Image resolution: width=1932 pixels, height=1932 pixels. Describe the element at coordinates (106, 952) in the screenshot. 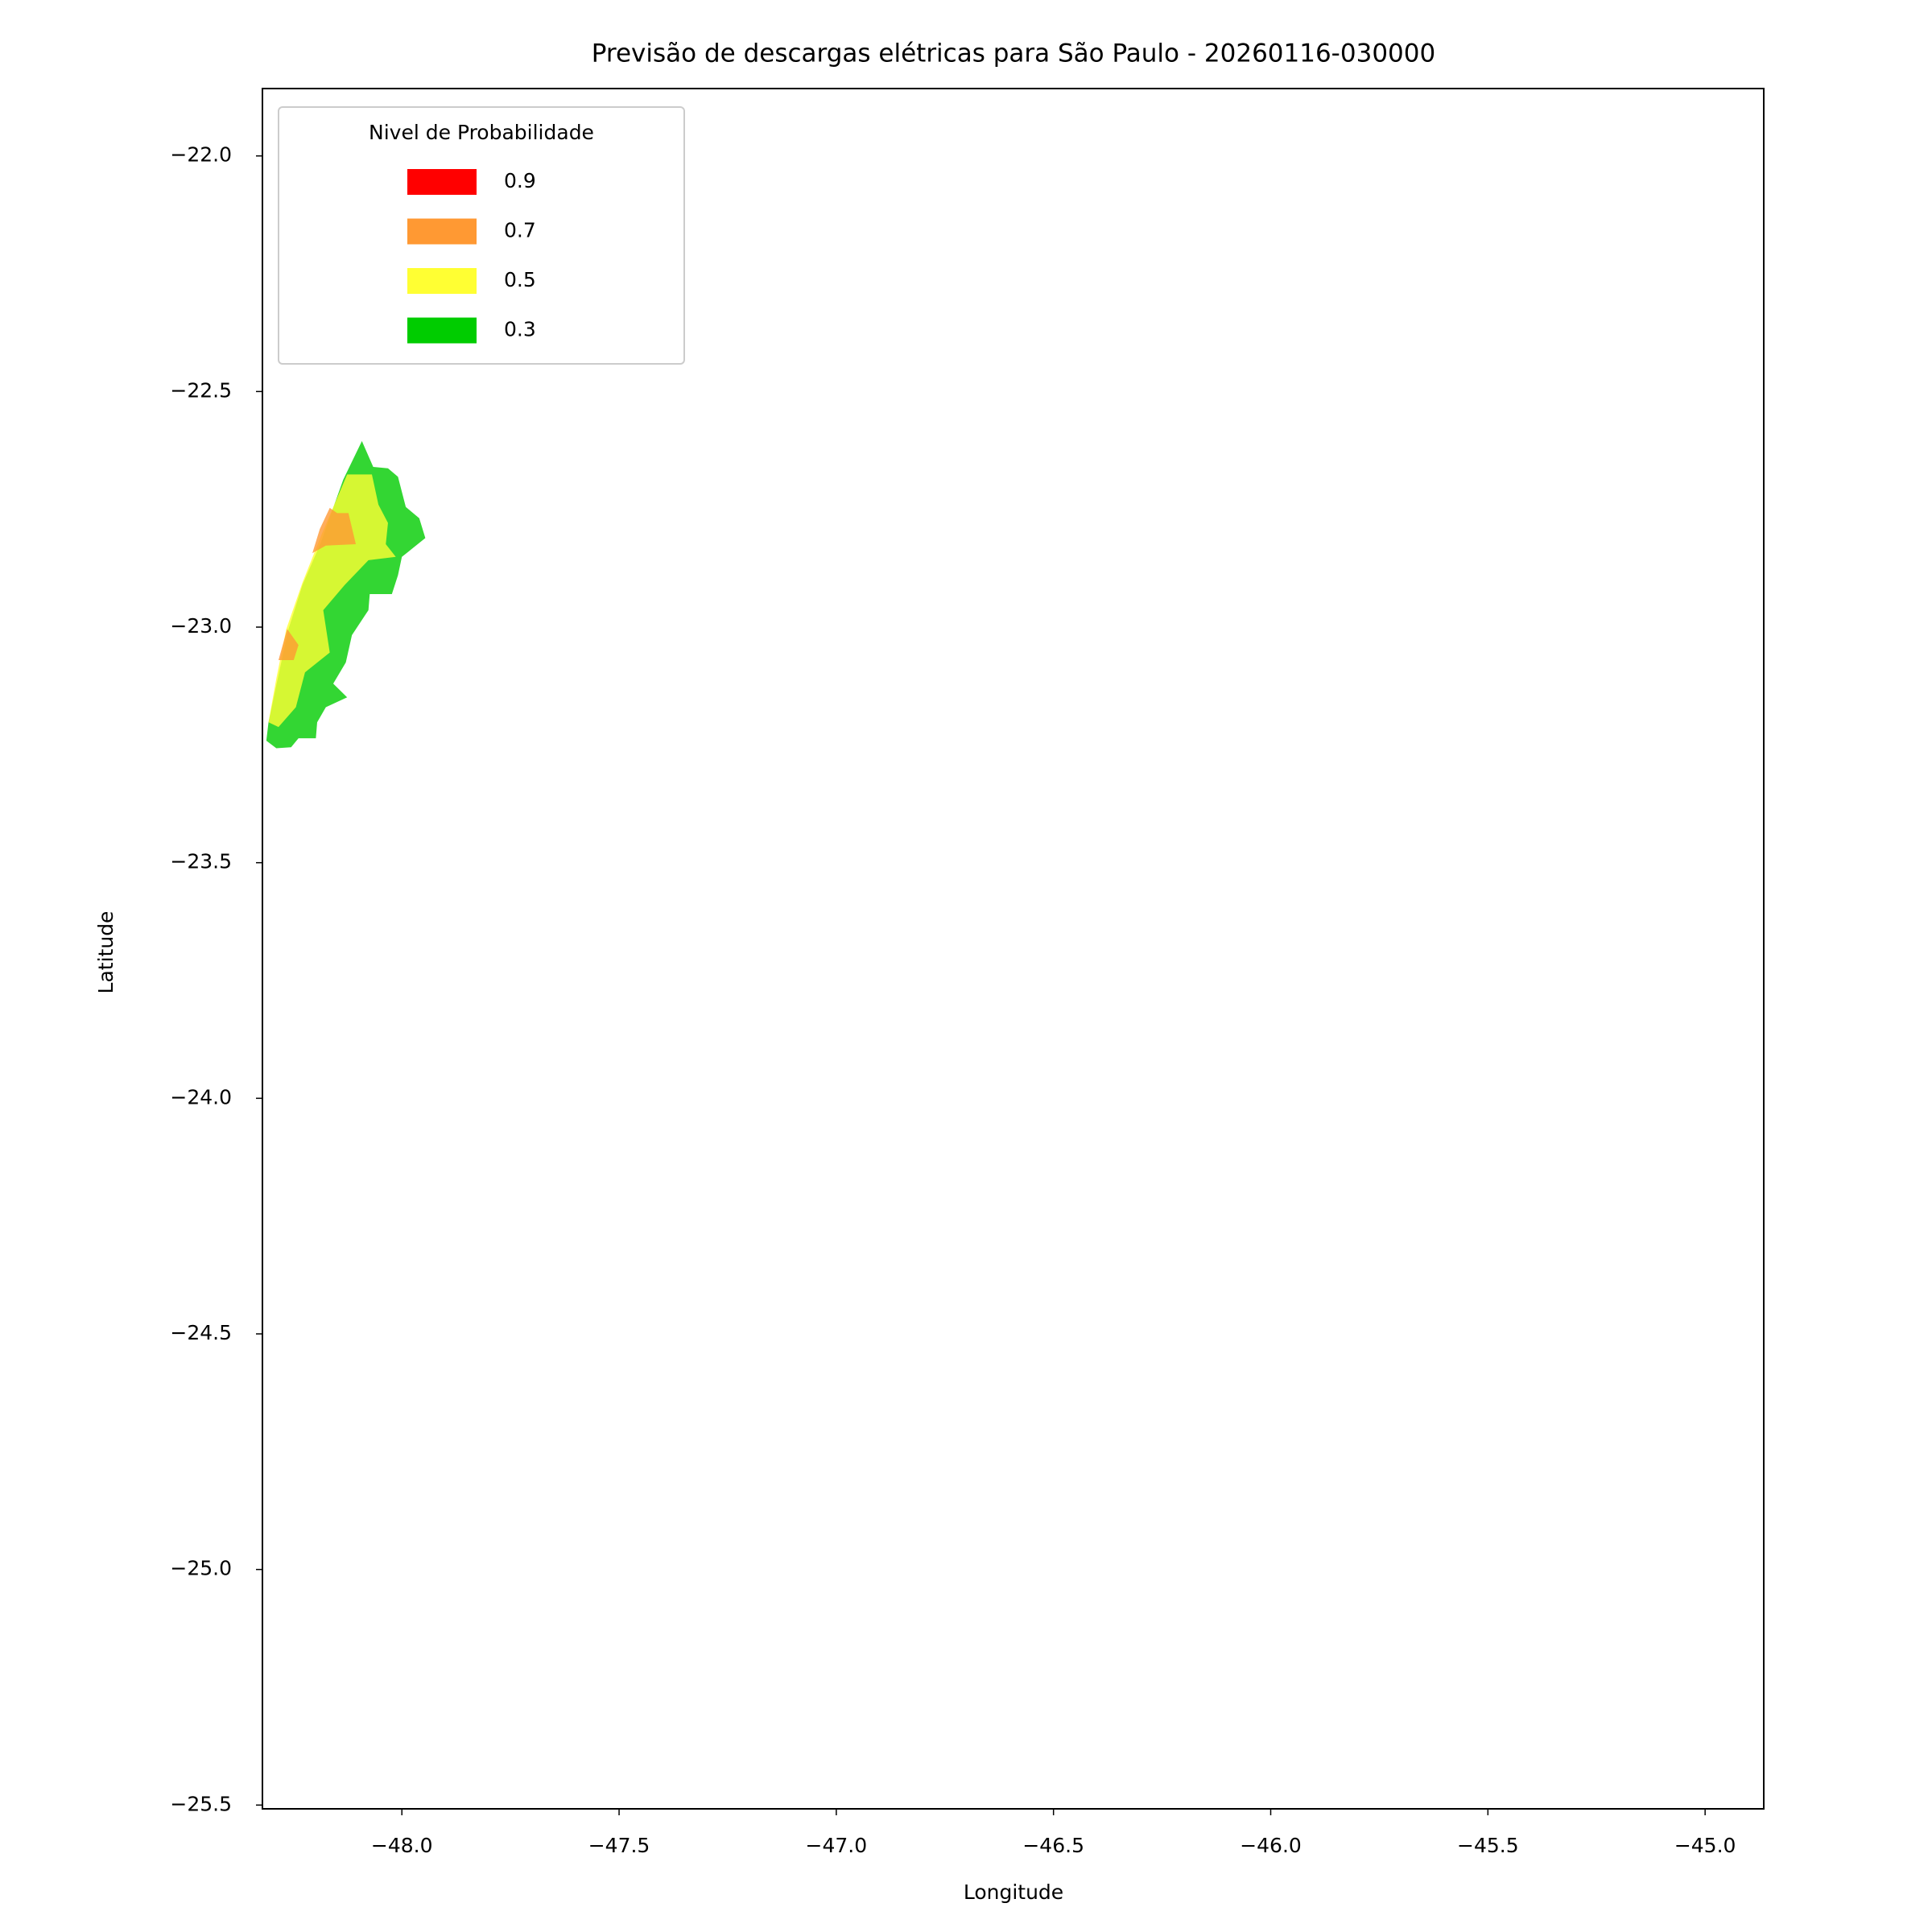

I see `y-axis-label: Latitude` at that location.